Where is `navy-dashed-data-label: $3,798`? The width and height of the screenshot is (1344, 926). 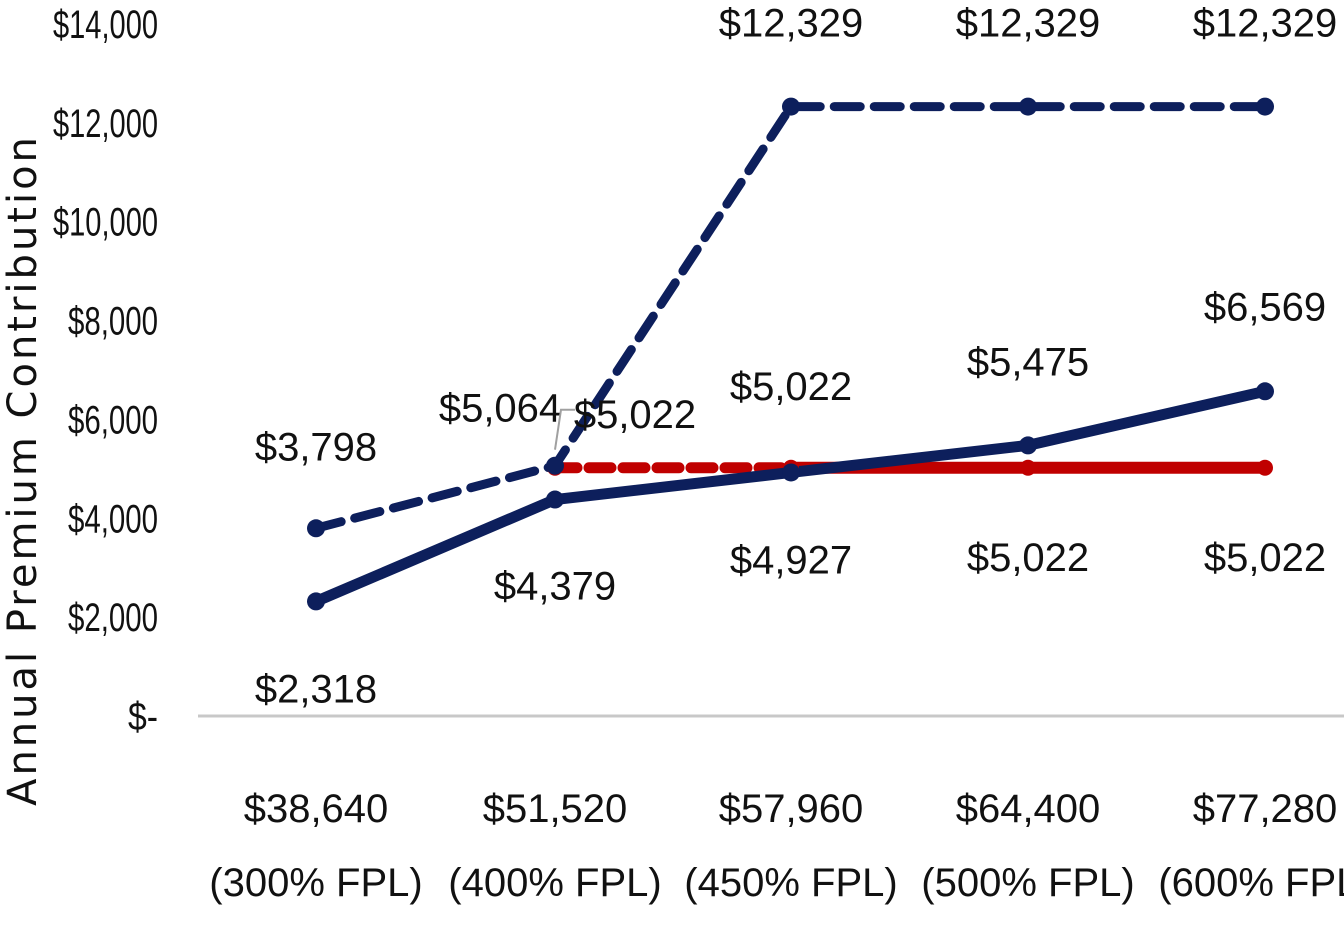 navy-dashed-data-label: $3,798 is located at coordinates (316, 447).